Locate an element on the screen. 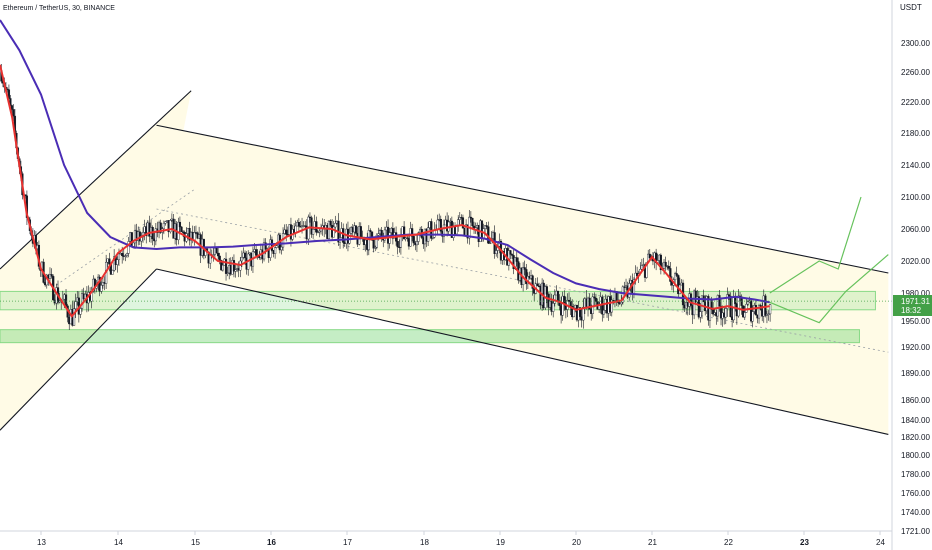  ascending-lower-line is located at coordinates (78, 349).